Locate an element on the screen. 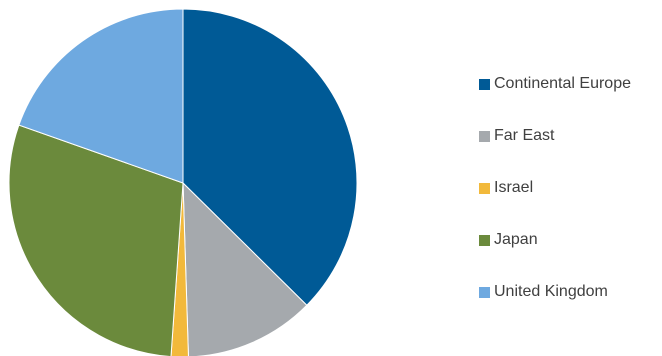  legend-item-israel: Israel is located at coordinates (570, 188).